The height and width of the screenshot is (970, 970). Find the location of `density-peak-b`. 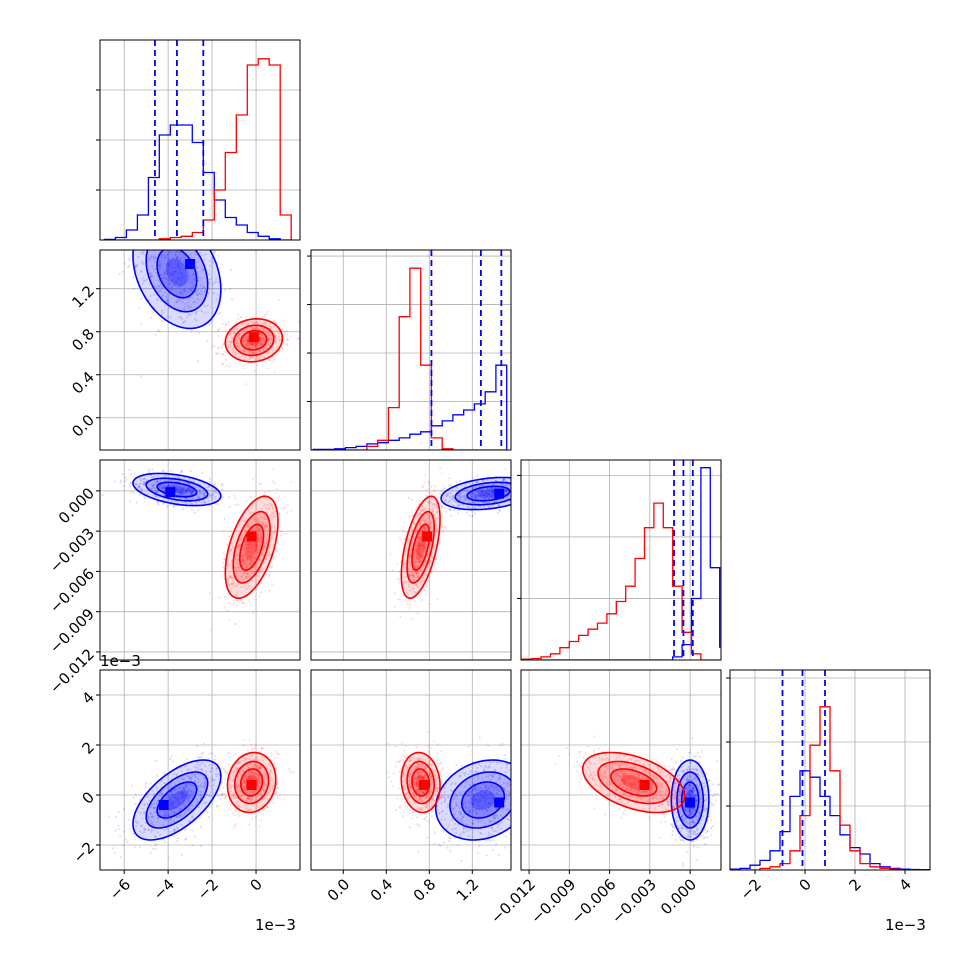

density-peak-b is located at coordinates (251, 785).